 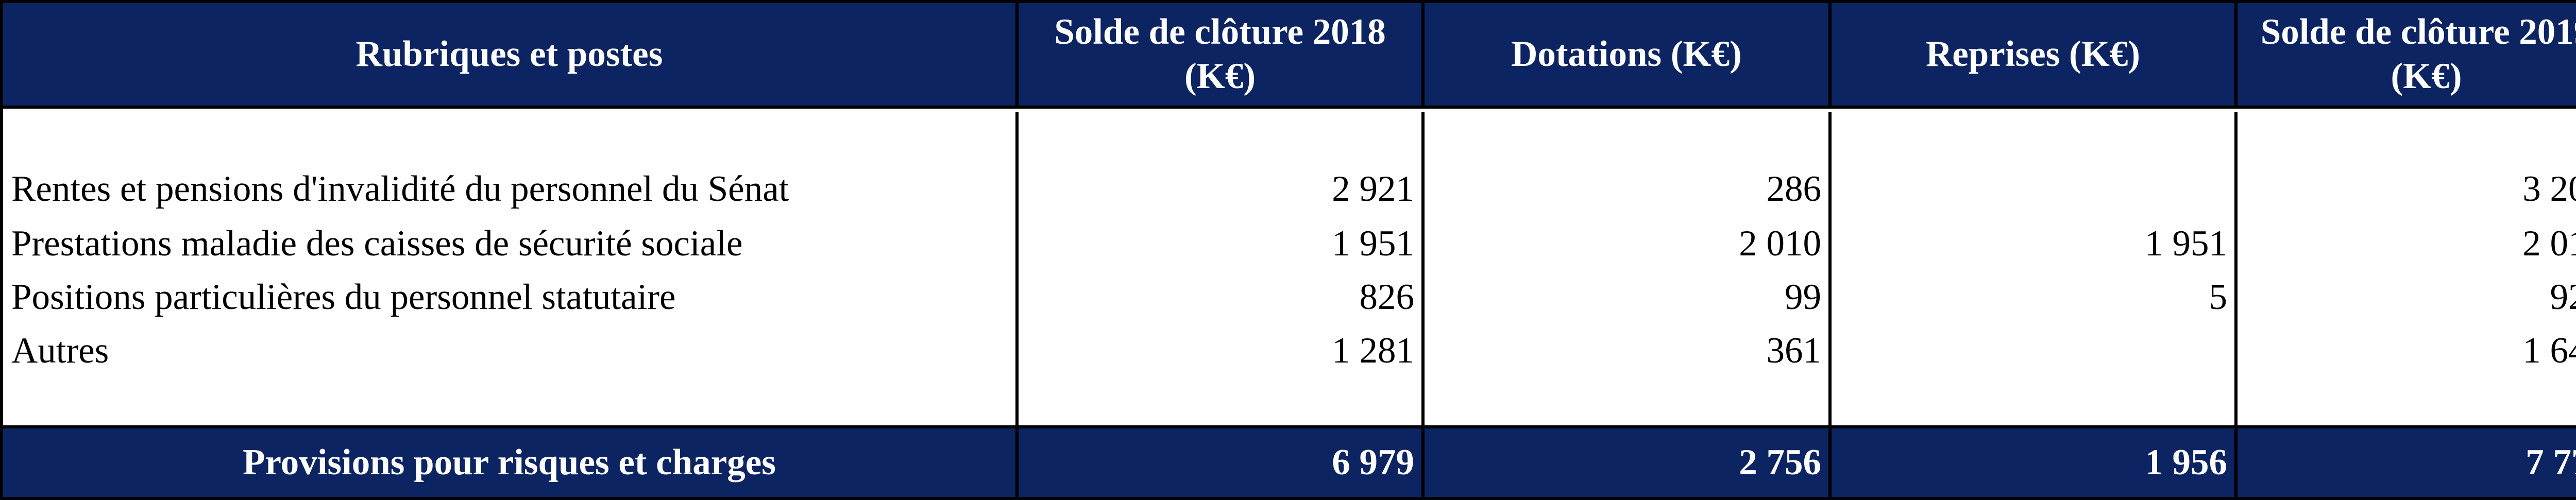 I want to click on row-value: 361, so click(x=1794, y=351).